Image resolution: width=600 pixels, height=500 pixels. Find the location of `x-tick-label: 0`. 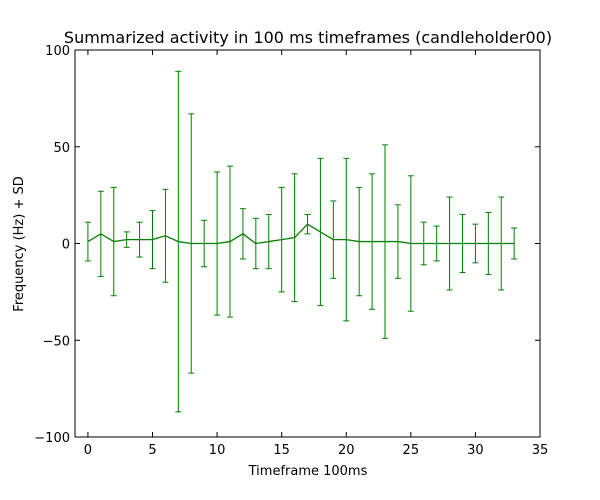

x-tick-label: 0 is located at coordinates (88, 450).